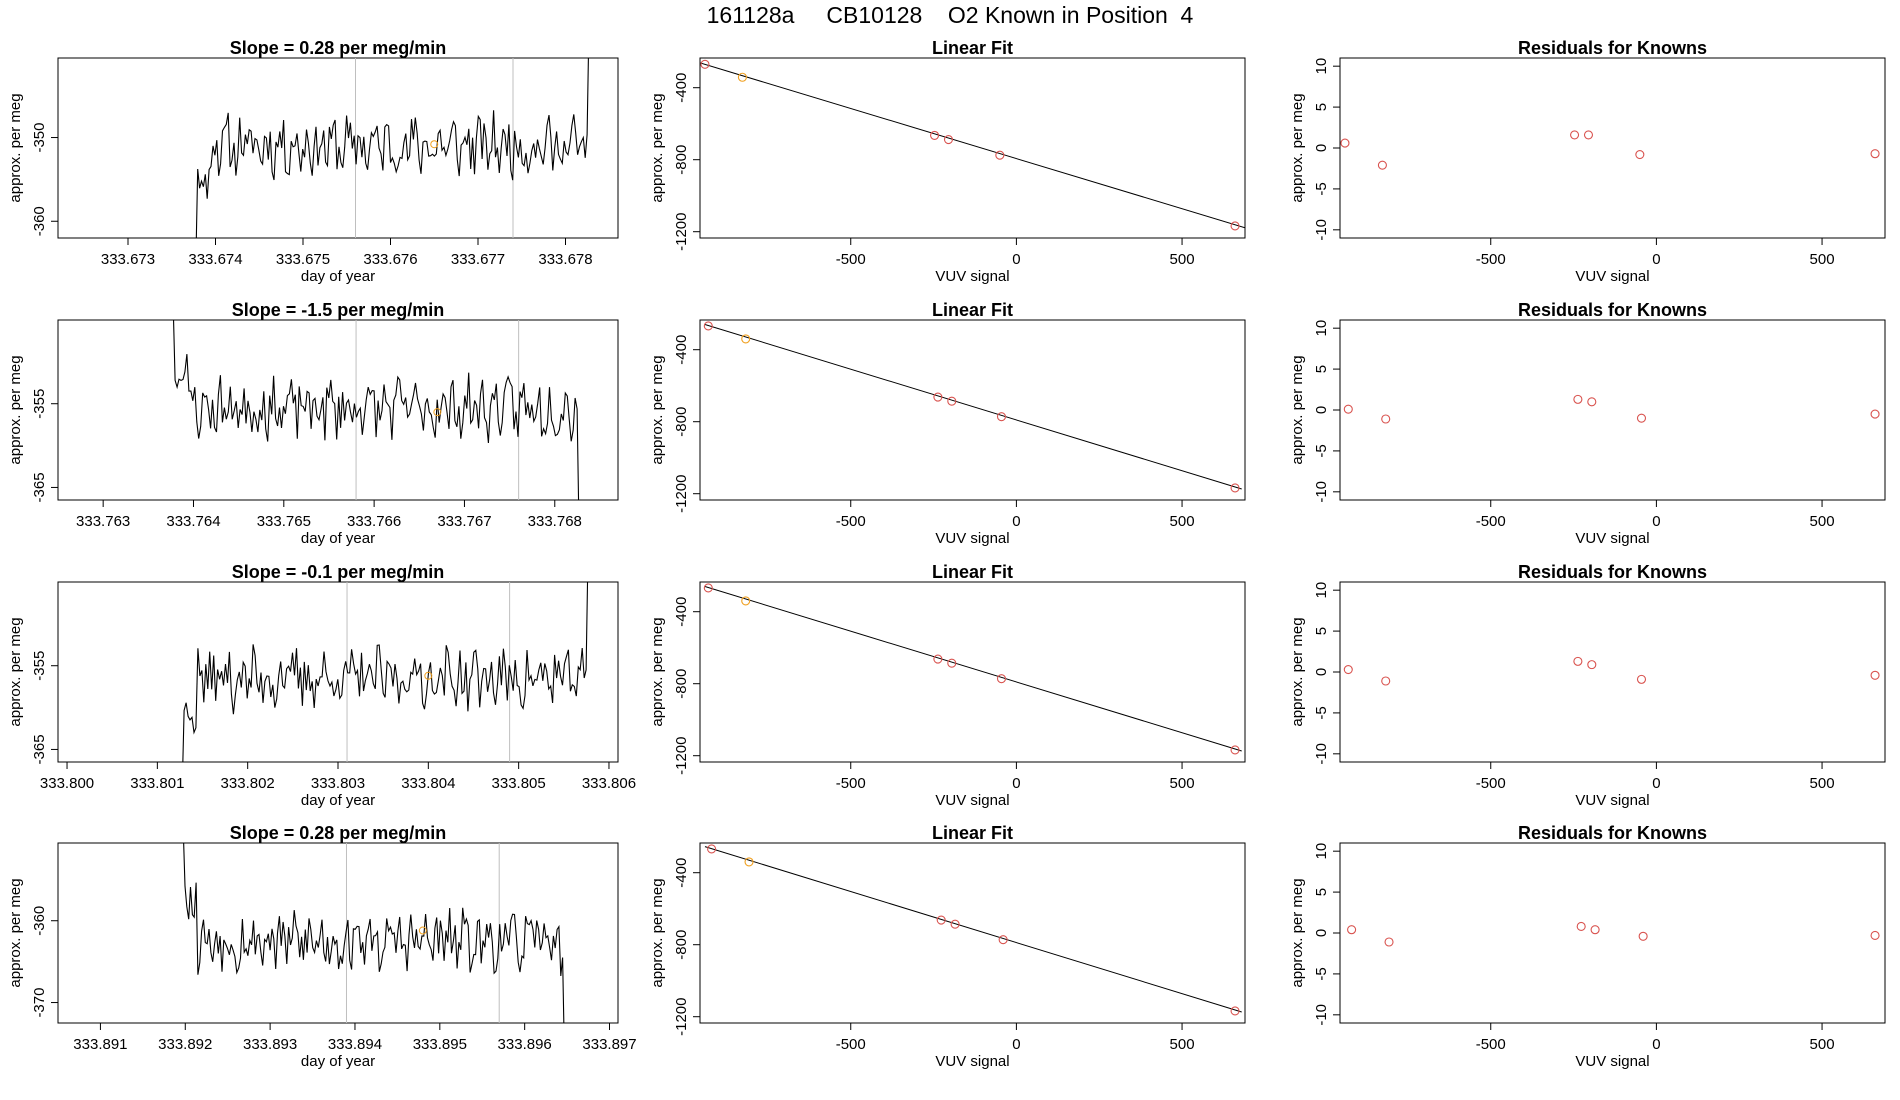  What do you see at coordinates (1321, 590) in the screenshot?
I see `y-tick-label: 10` at bounding box center [1321, 590].